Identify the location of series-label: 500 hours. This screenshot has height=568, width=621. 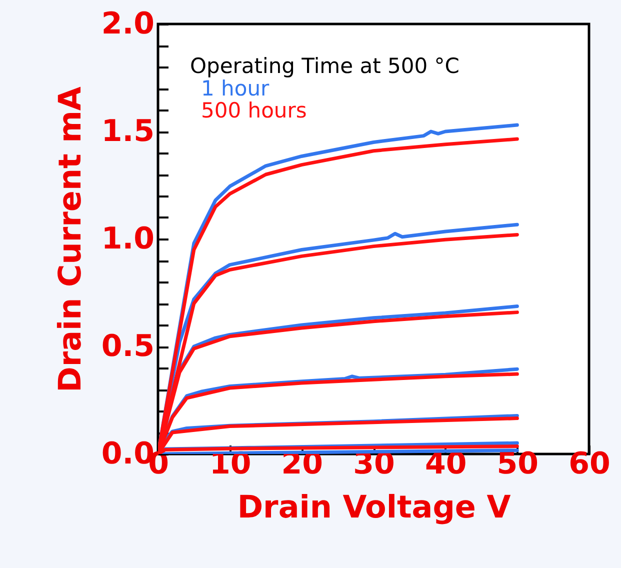
(254, 110).